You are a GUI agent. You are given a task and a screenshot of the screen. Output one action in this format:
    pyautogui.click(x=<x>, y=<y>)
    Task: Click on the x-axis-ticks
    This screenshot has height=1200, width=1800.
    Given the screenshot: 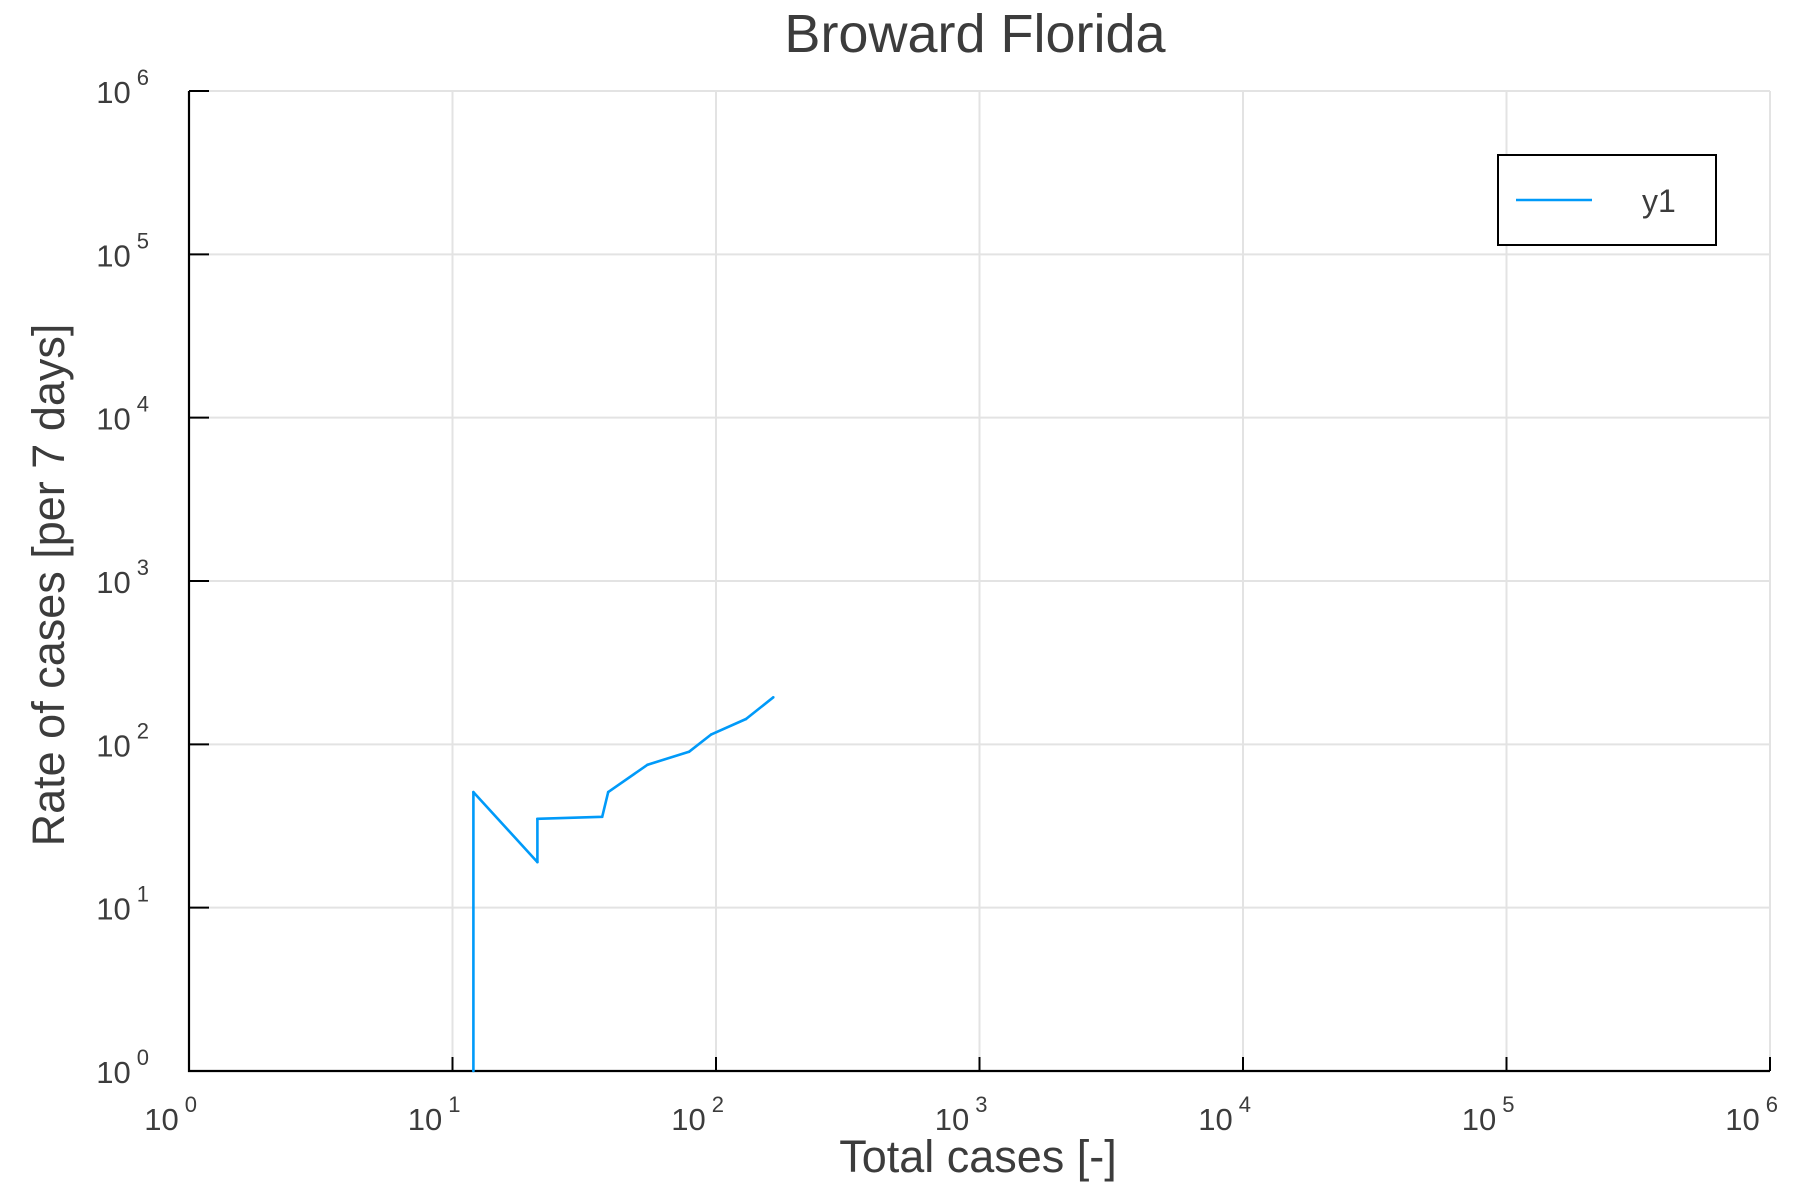 What is the action you would take?
    pyautogui.click(x=979, y=1064)
    